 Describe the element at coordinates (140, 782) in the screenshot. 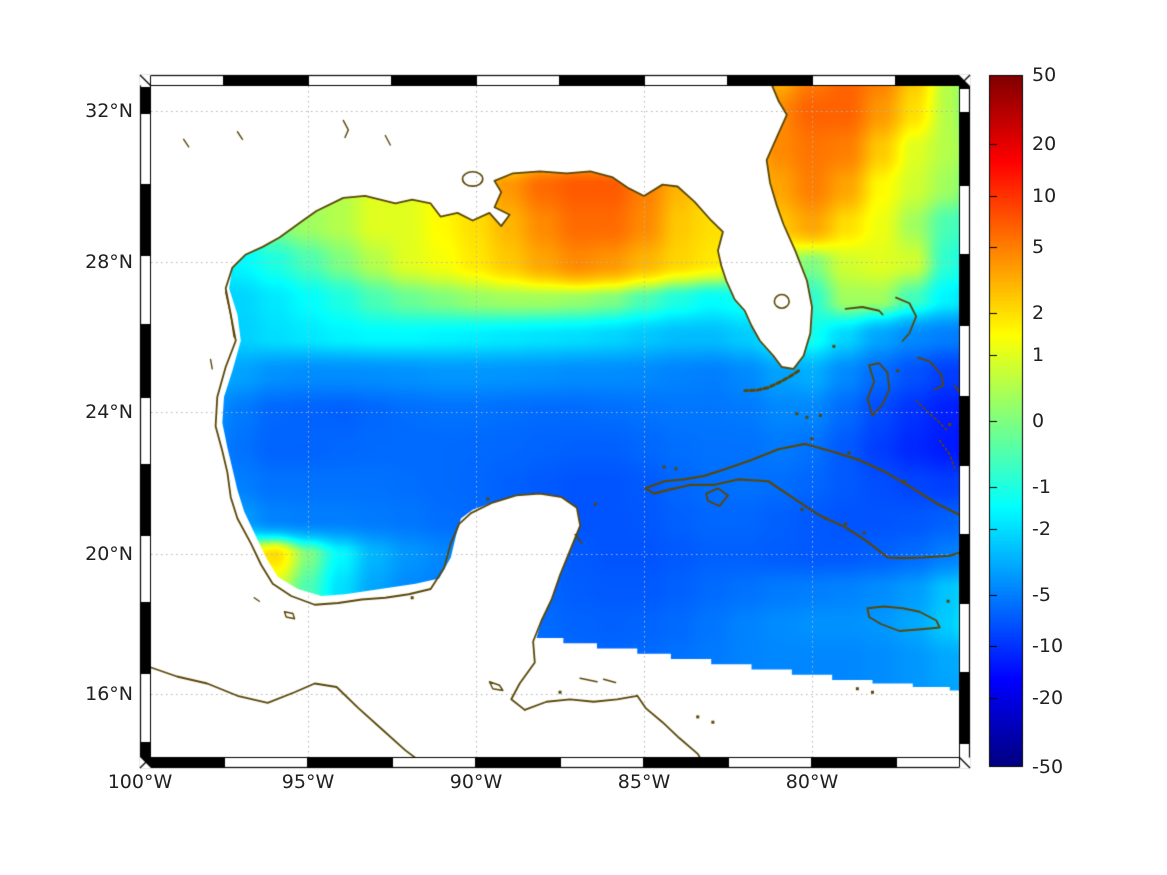

I see `x-tick-label: 100°W` at that location.